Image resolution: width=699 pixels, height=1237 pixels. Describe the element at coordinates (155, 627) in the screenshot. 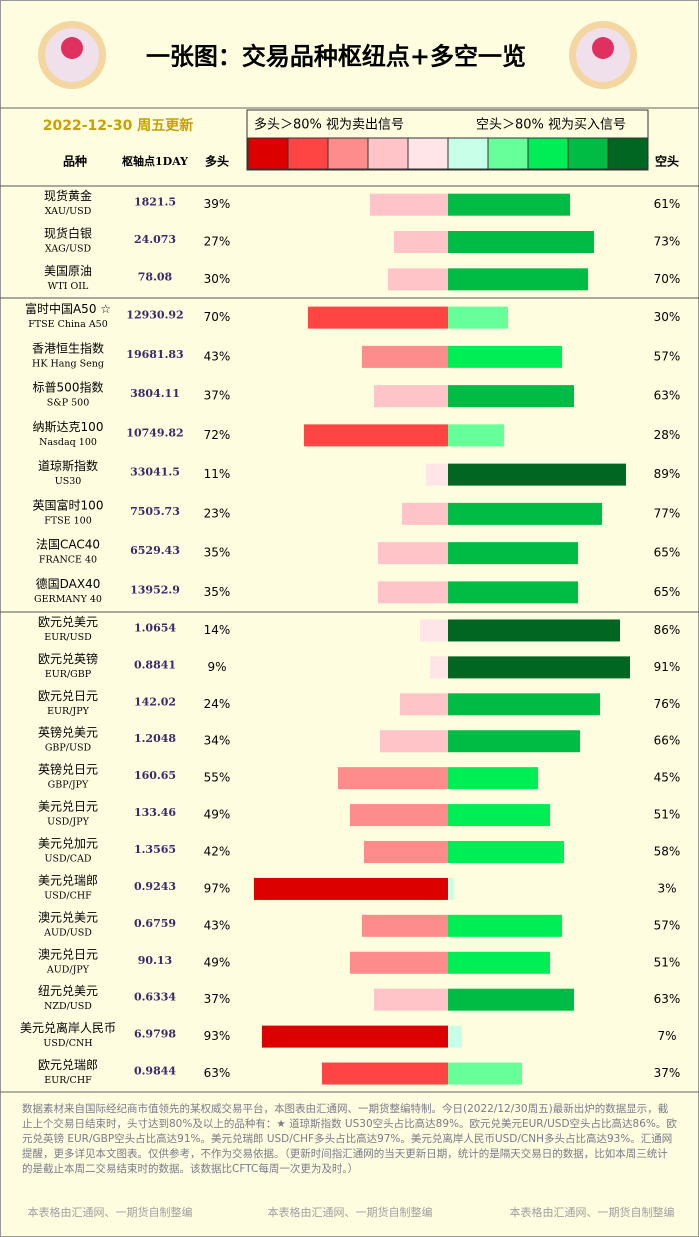

I see `pivot: 1.0654` at that location.